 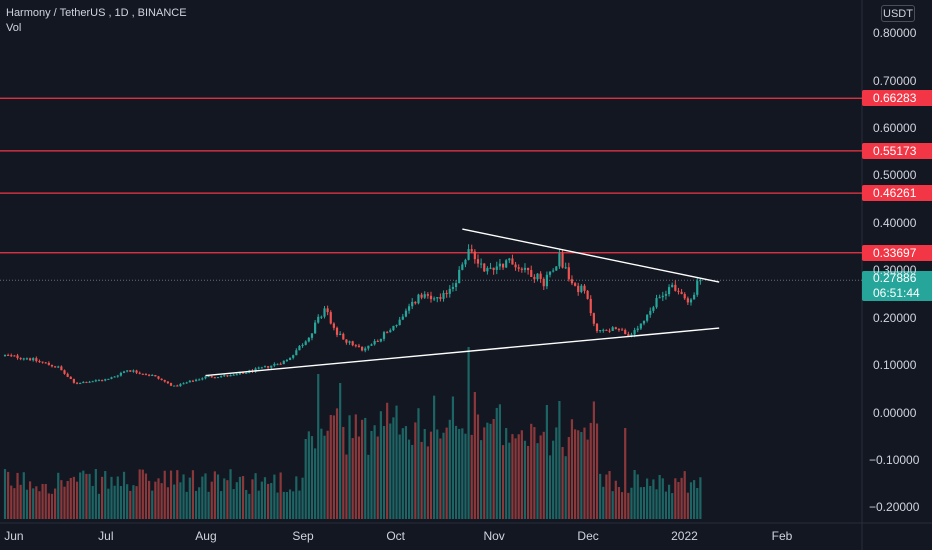 I want to click on price-tick-label: −0.20000, so click(x=894, y=507).